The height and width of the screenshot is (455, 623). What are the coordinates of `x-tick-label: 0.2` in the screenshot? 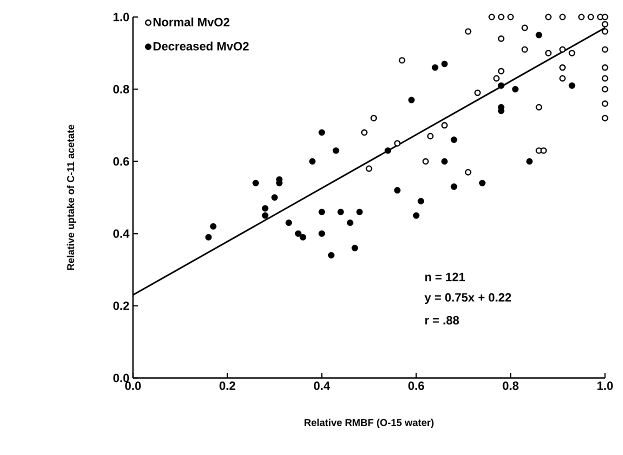 It's located at (228, 386).